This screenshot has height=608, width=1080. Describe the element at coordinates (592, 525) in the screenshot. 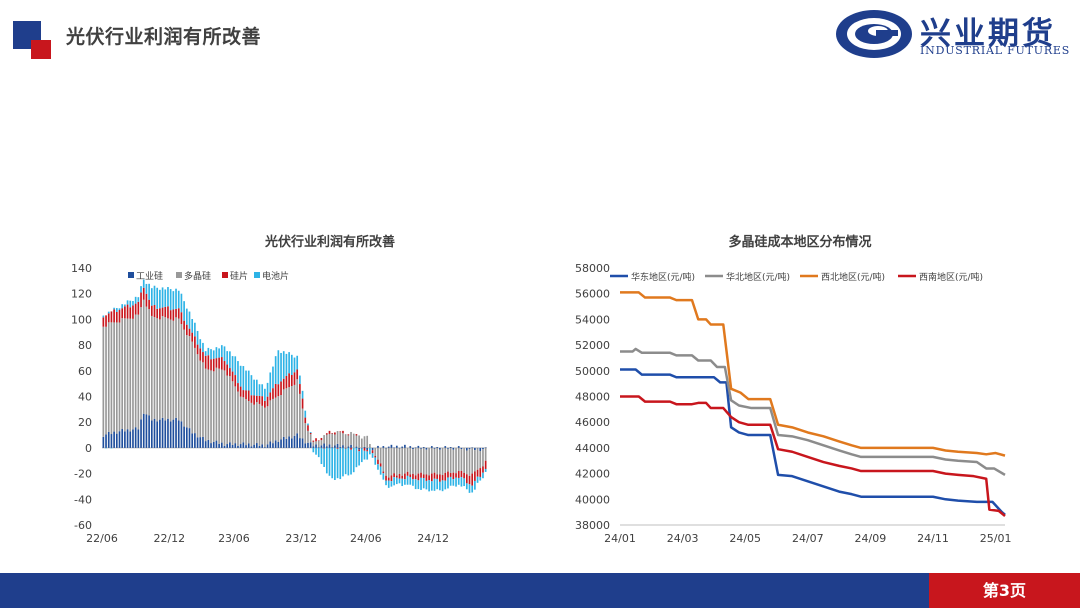

I see `y-tick-label: 38000` at that location.